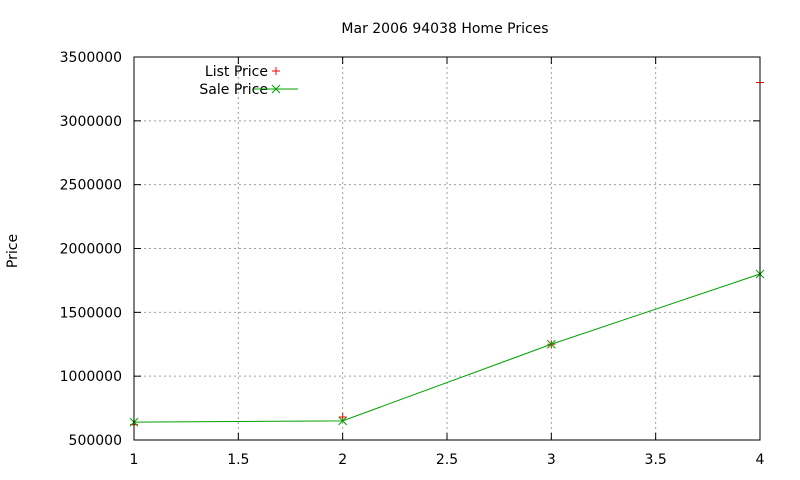  Describe the element at coordinates (91, 186) in the screenshot. I see `y-tick-label: 2500000` at that location.